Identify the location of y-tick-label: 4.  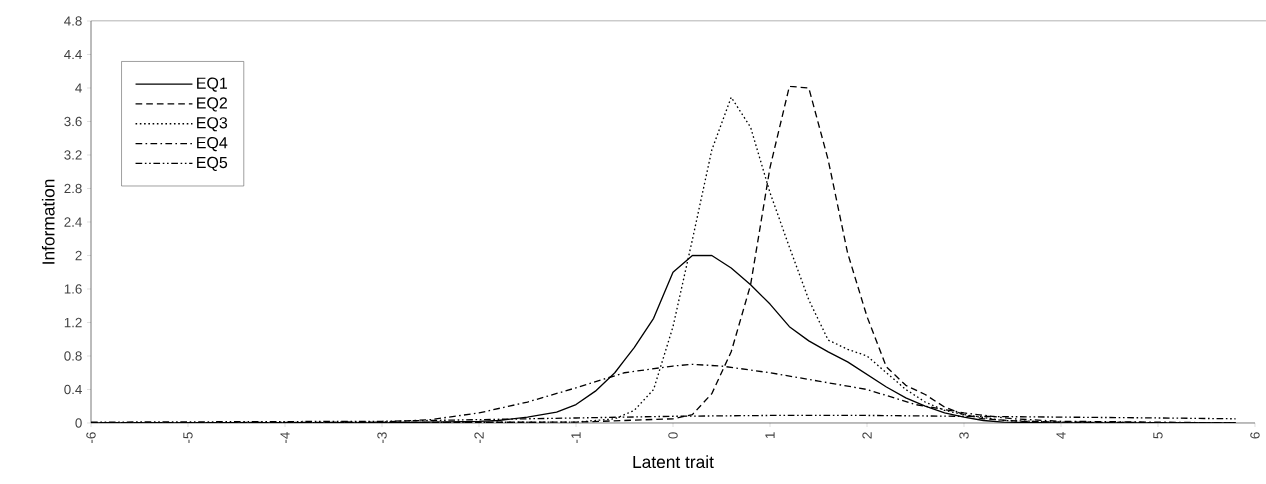
(78, 88).